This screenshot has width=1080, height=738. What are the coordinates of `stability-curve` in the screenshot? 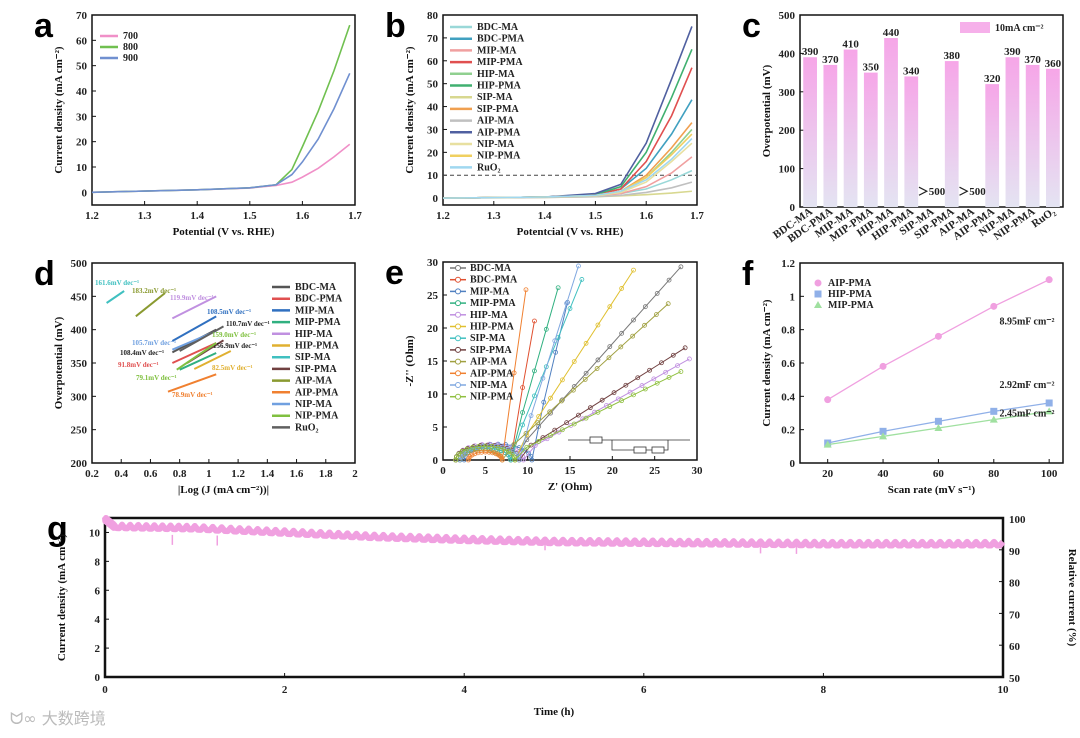 It's located at (554, 532).